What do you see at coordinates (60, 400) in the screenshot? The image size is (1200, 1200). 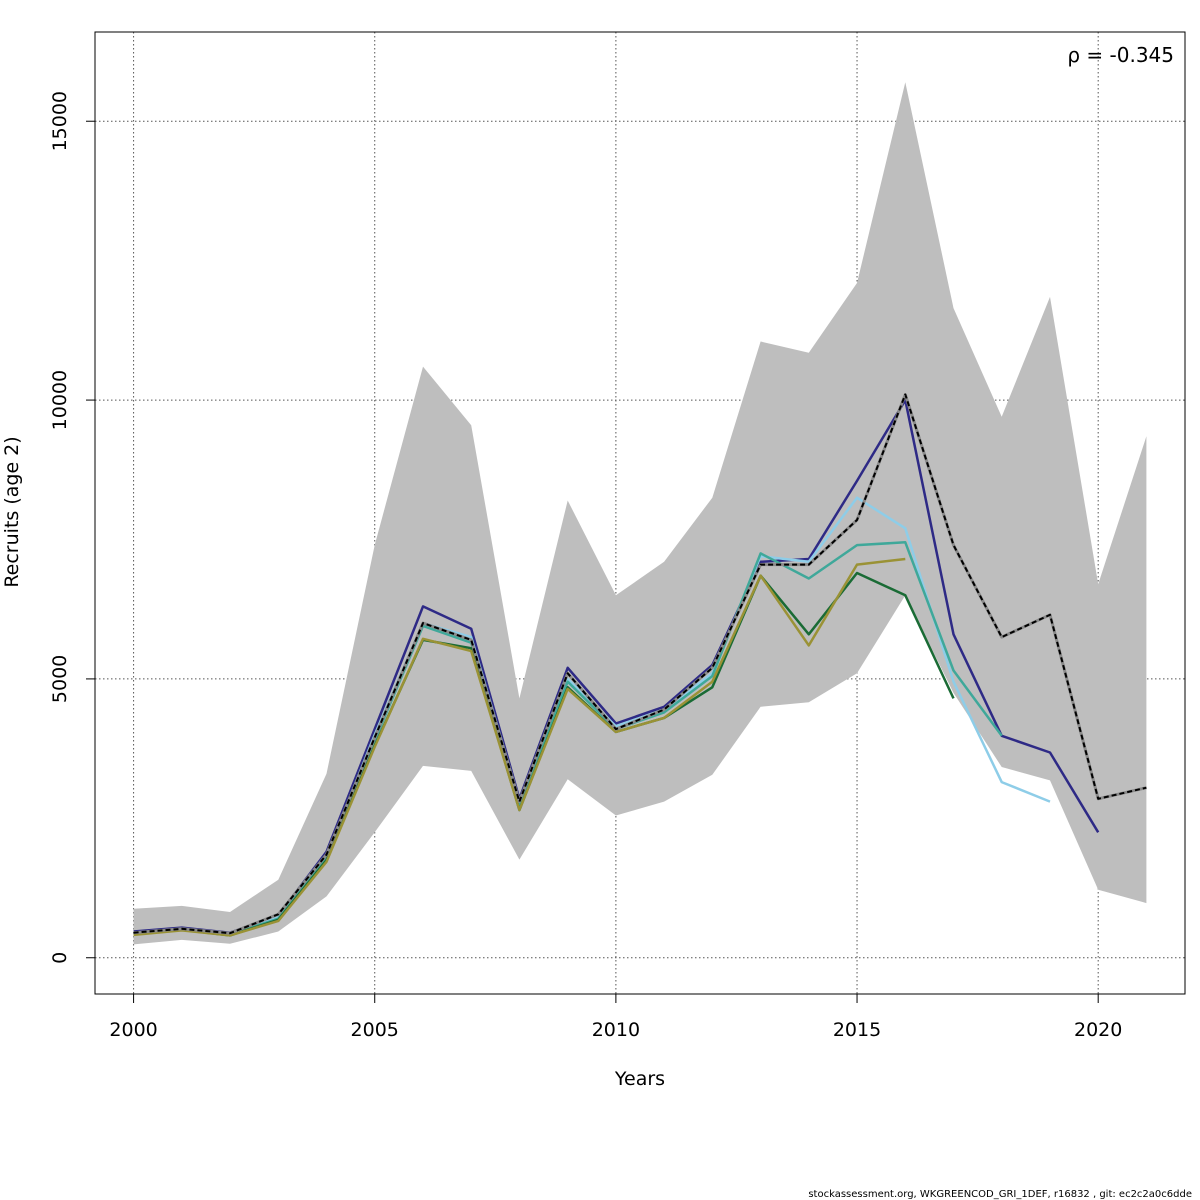 I see `y-tick-label: 10000` at bounding box center [60, 400].